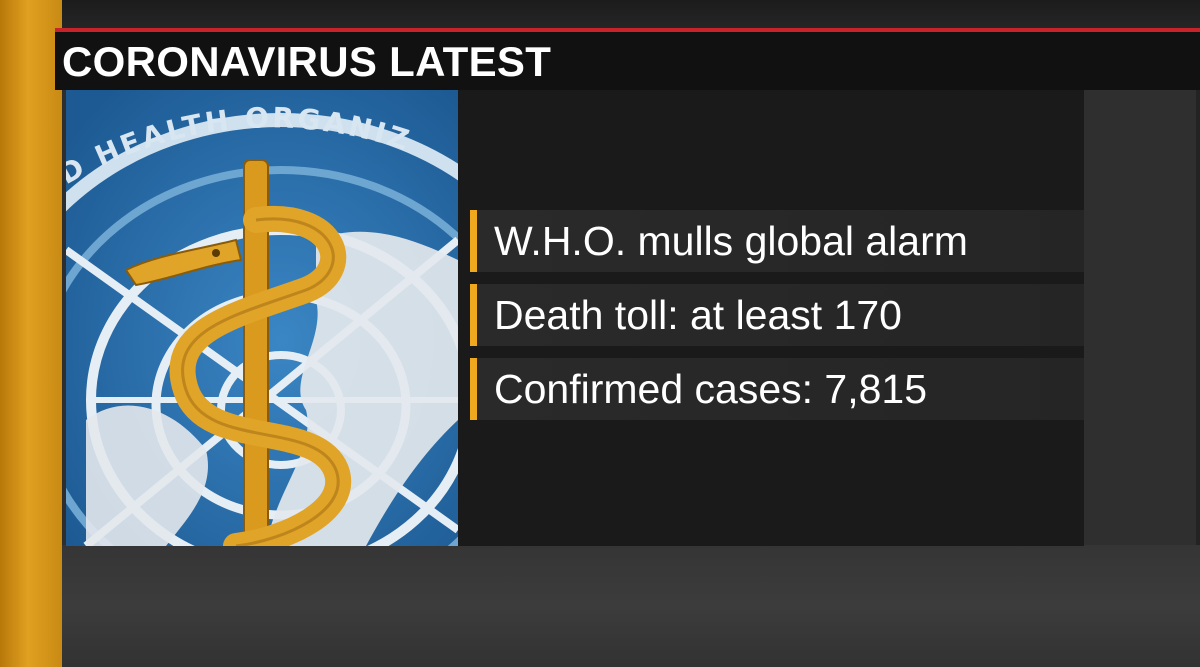 Image resolution: width=1200 pixels, height=667 pixels. Describe the element at coordinates (627, 61) in the screenshot. I see `header-bar` at that location.